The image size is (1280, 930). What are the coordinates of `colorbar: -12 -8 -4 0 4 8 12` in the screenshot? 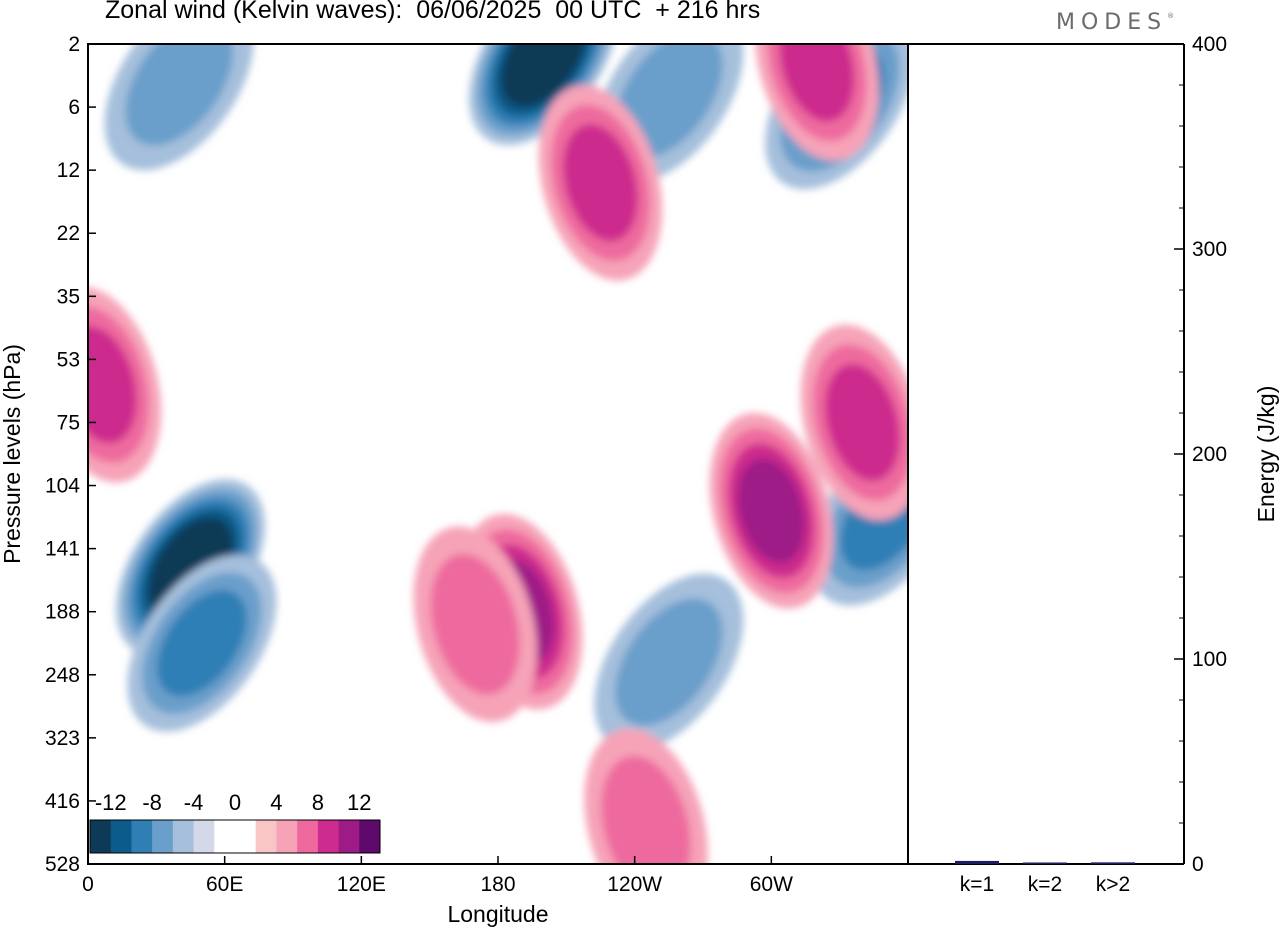 It's located at (235, 822).